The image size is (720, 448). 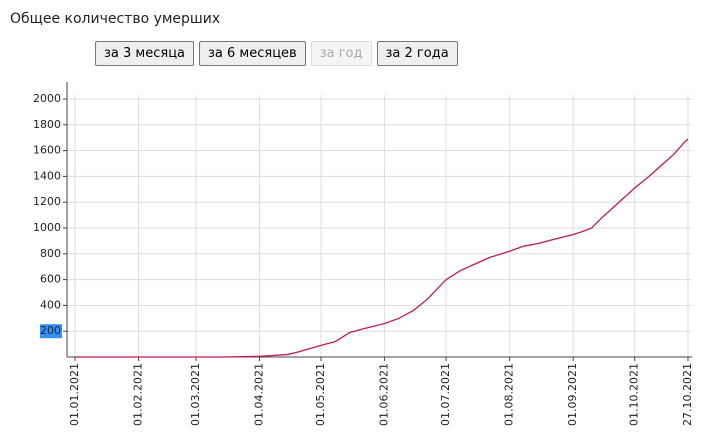 I want to click on x-tick-label: 01.05.2021, so click(x=320, y=394).